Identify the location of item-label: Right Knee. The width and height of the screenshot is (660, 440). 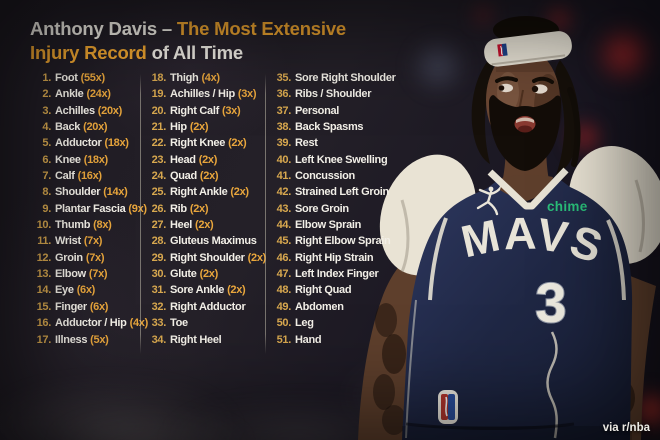
(198, 143).